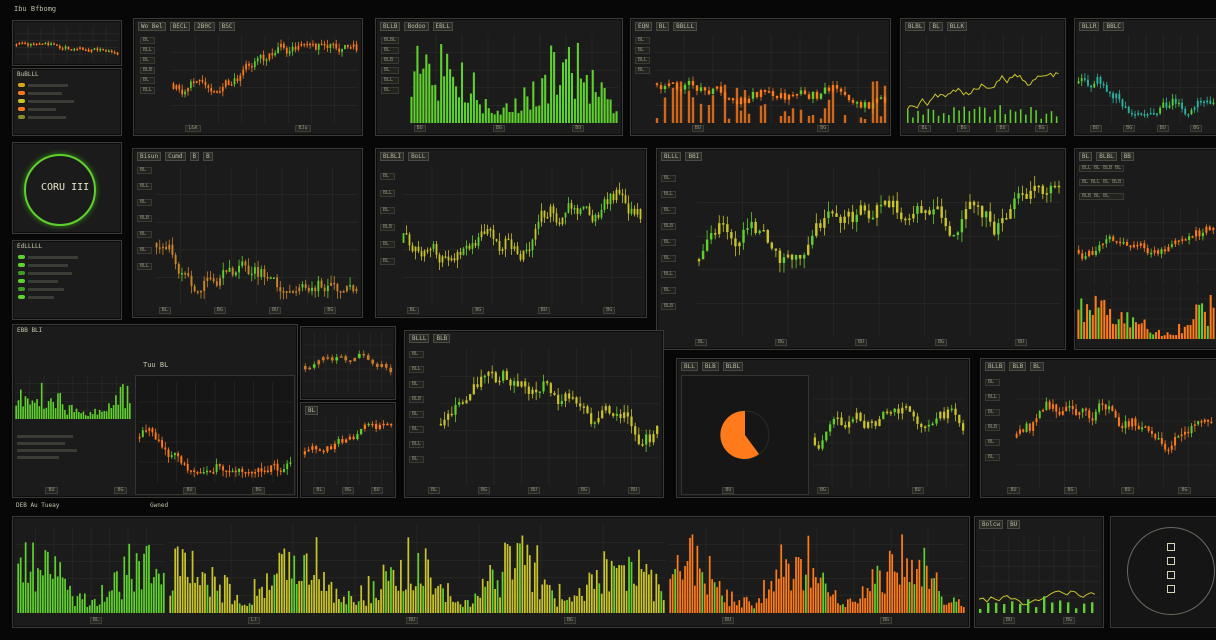  What do you see at coordinates (823, 428) in the screenshot?
I see `chart-panel-low-4: BLL BLB BLBL BU BG BU` at bounding box center [823, 428].